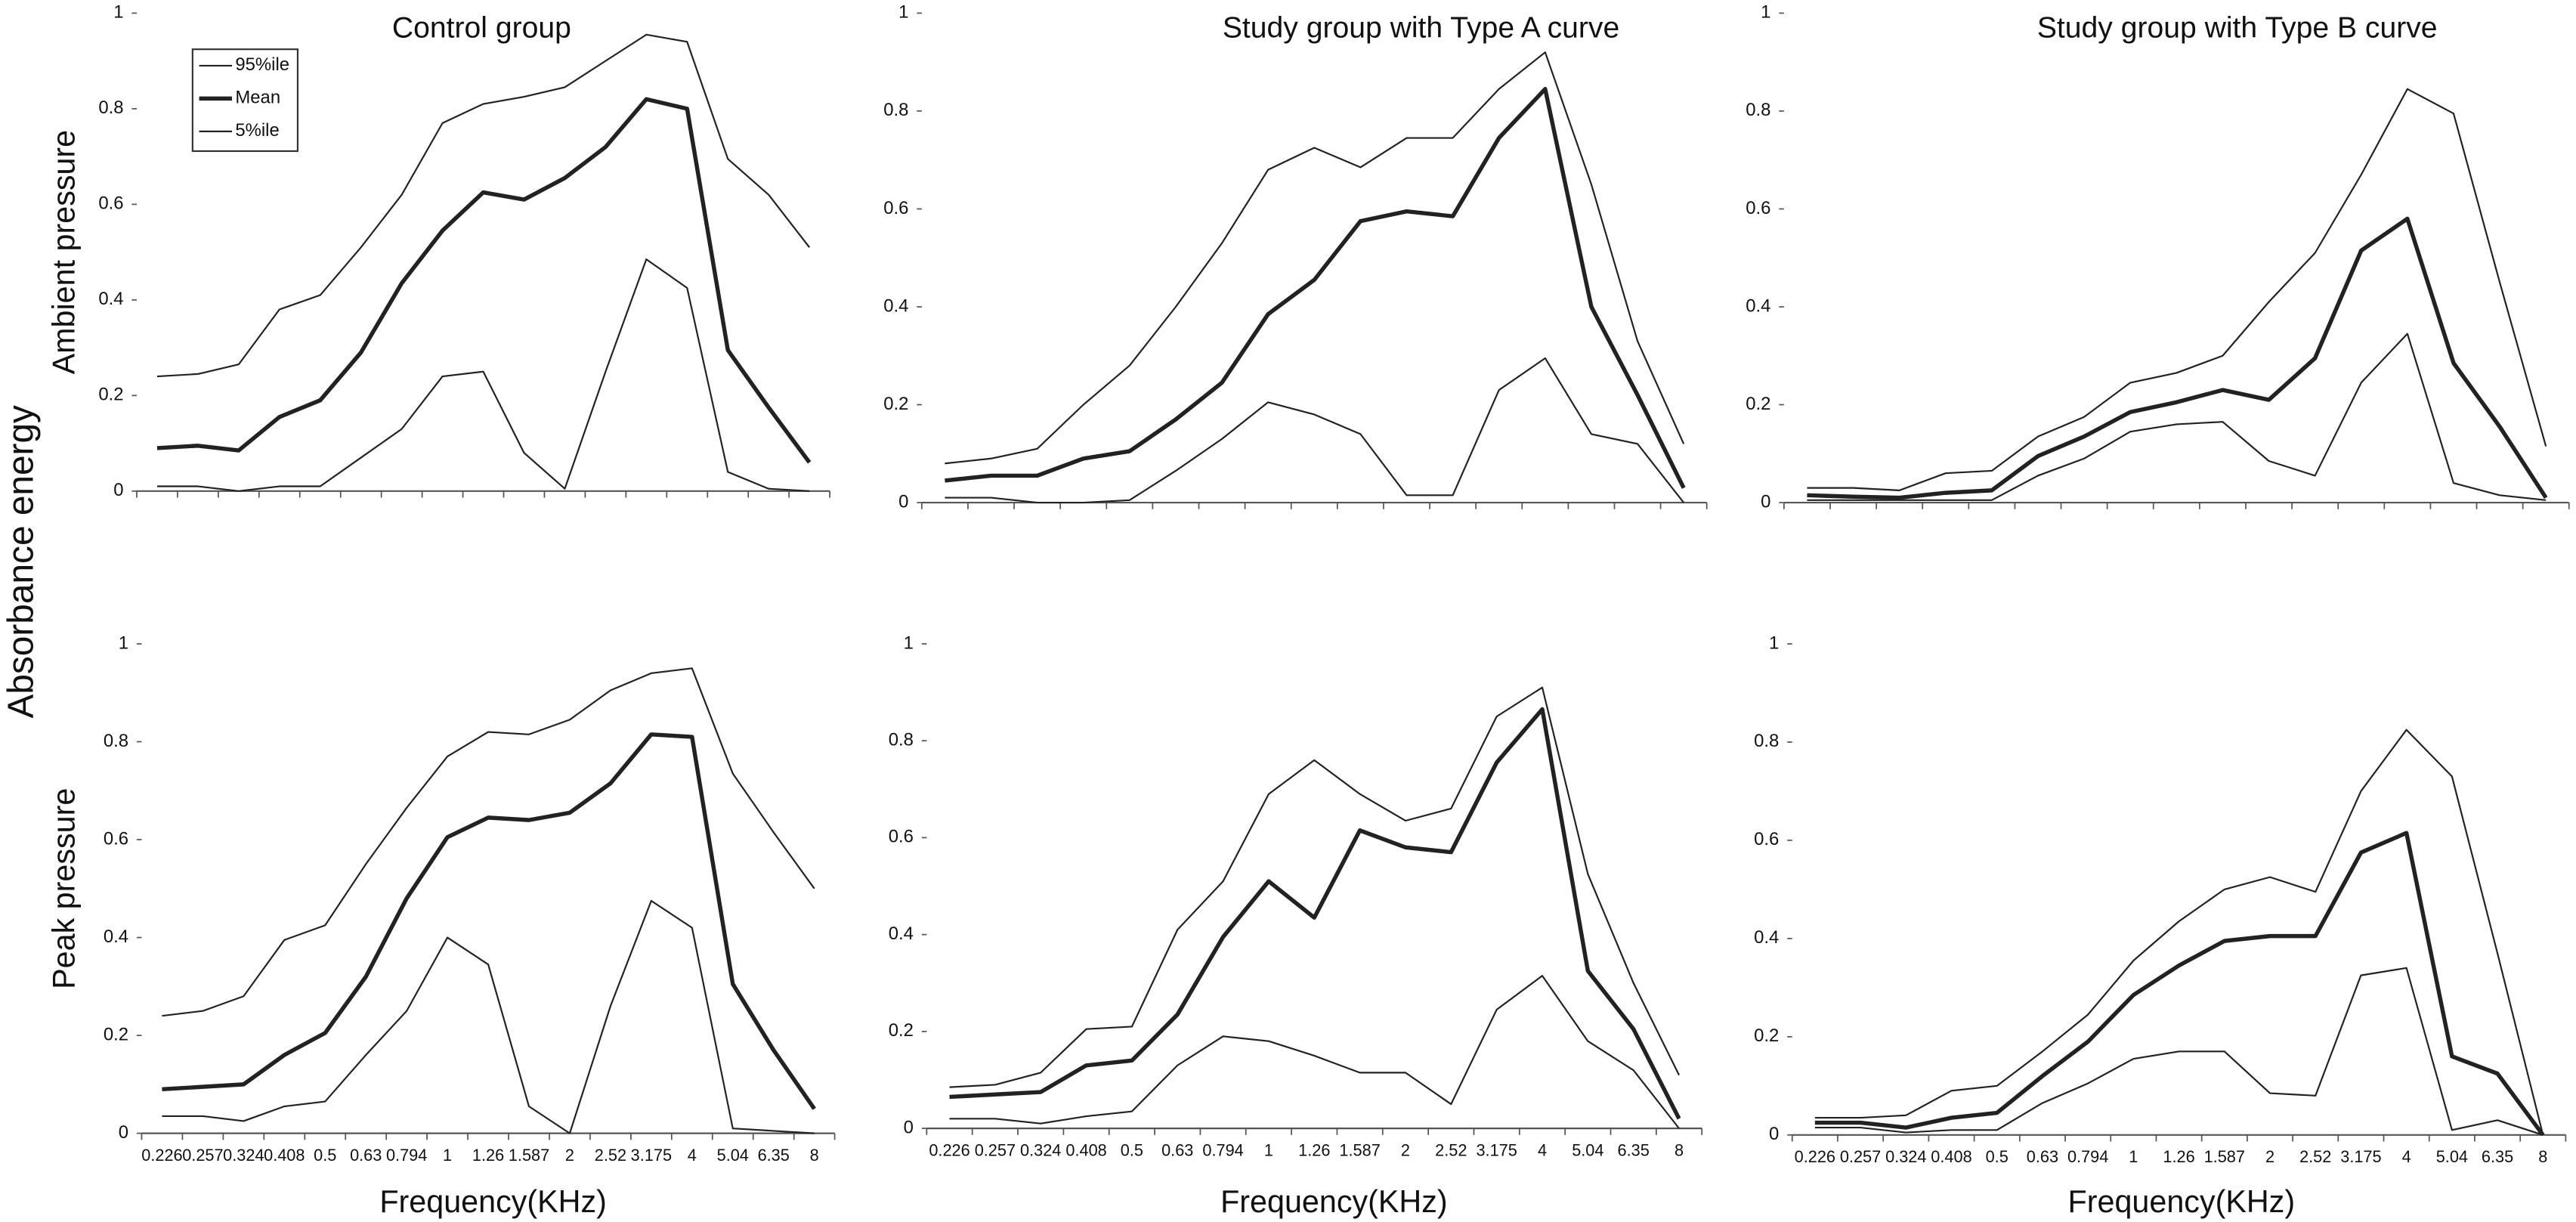 The height and width of the screenshot is (1222, 2576). I want to click on figure-y-label: Absorbance energy, so click(22, 562).